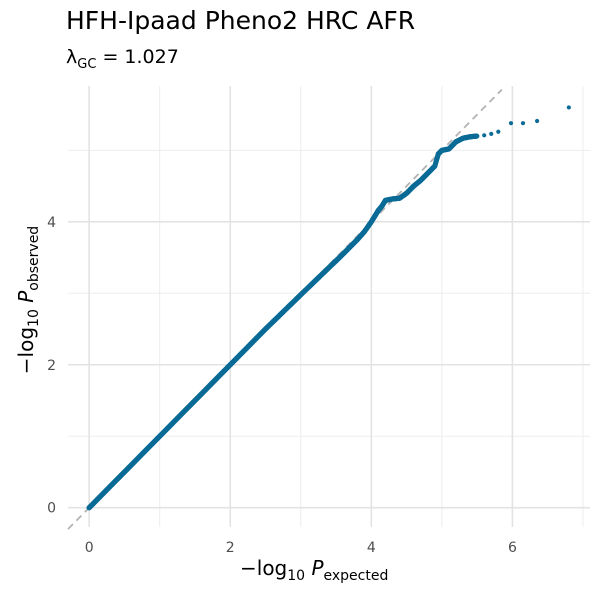 The image size is (600, 600). I want to click on y-tick-labels: 0 2 4, so click(51, 366).